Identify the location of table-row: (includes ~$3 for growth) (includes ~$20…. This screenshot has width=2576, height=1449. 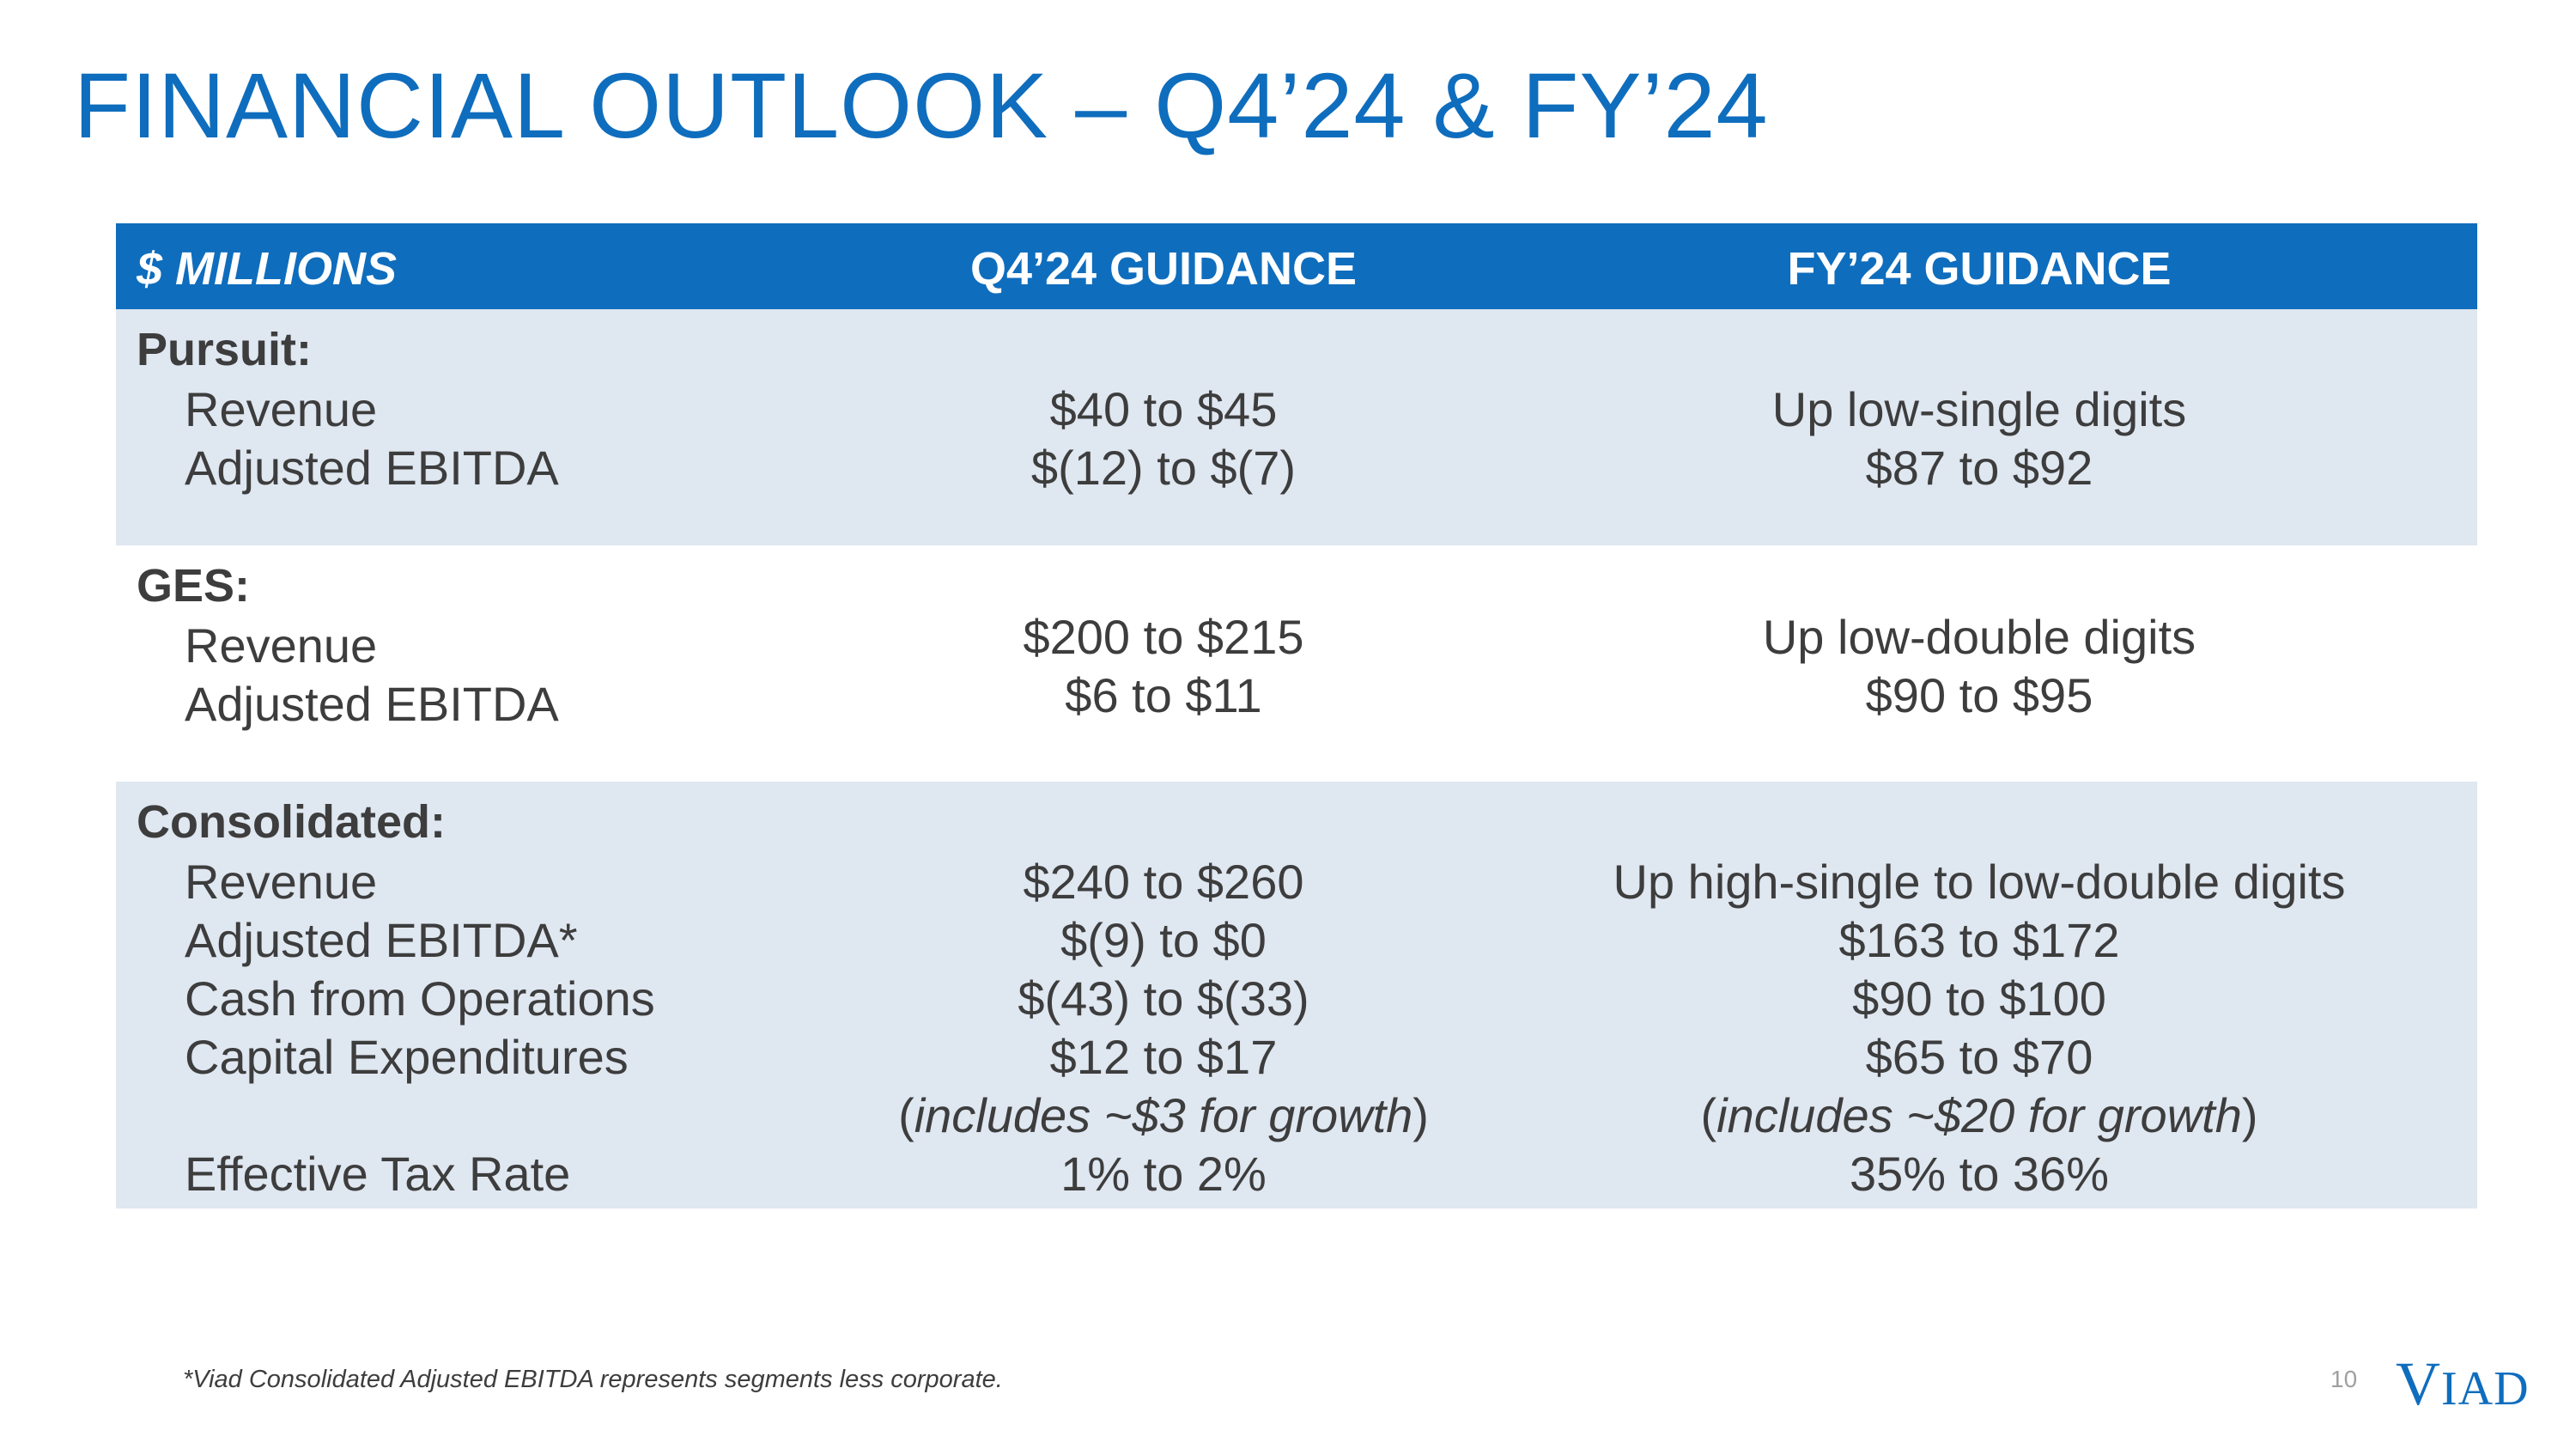
(1297, 1116).